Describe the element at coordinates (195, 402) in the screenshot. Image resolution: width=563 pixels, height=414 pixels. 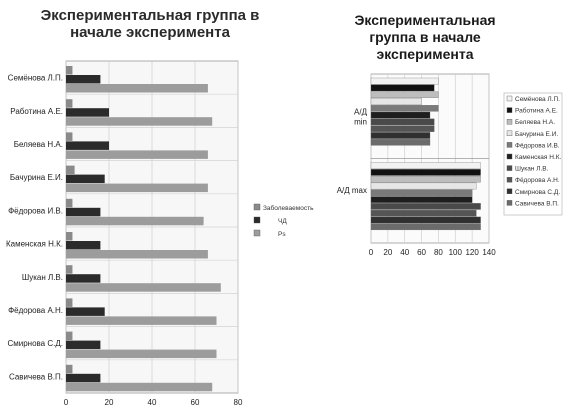
I see `left-x-tick-label: 60` at that location.